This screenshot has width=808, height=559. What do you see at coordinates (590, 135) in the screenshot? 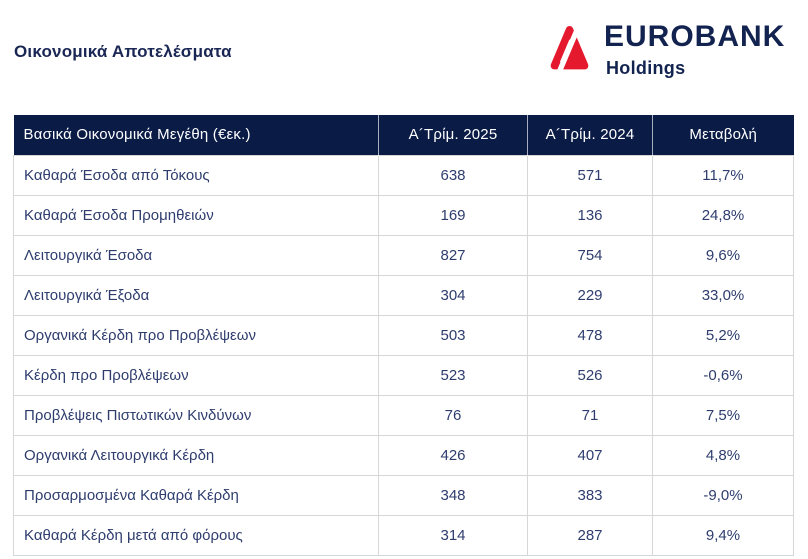
I see `column-header-q1-2024: Α´Τρίμ. 2024` at bounding box center [590, 135].